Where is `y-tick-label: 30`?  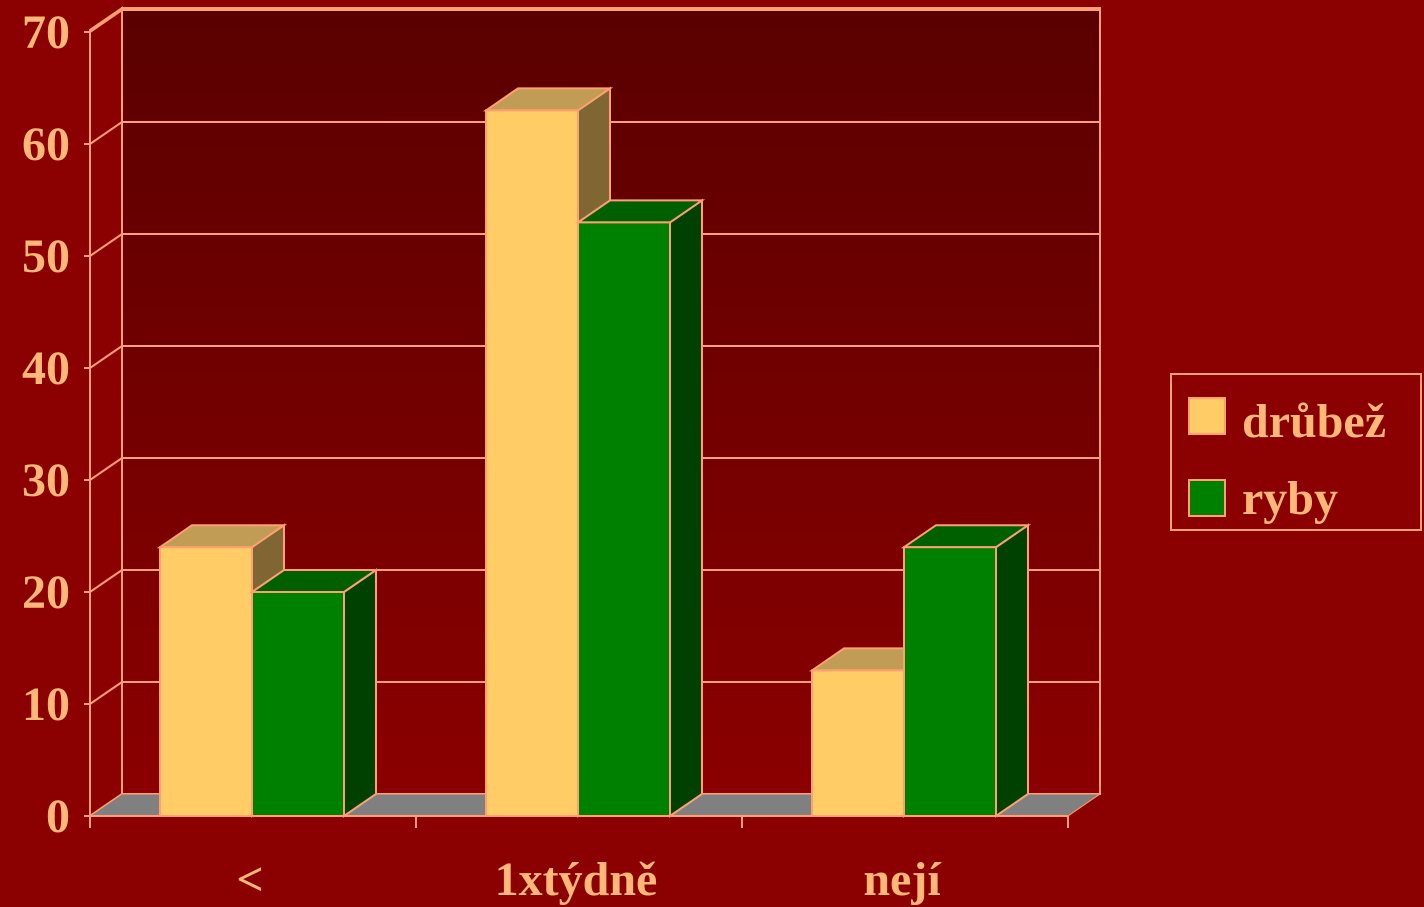 y-tick-label: 30 is located at coordinates (46, 480).